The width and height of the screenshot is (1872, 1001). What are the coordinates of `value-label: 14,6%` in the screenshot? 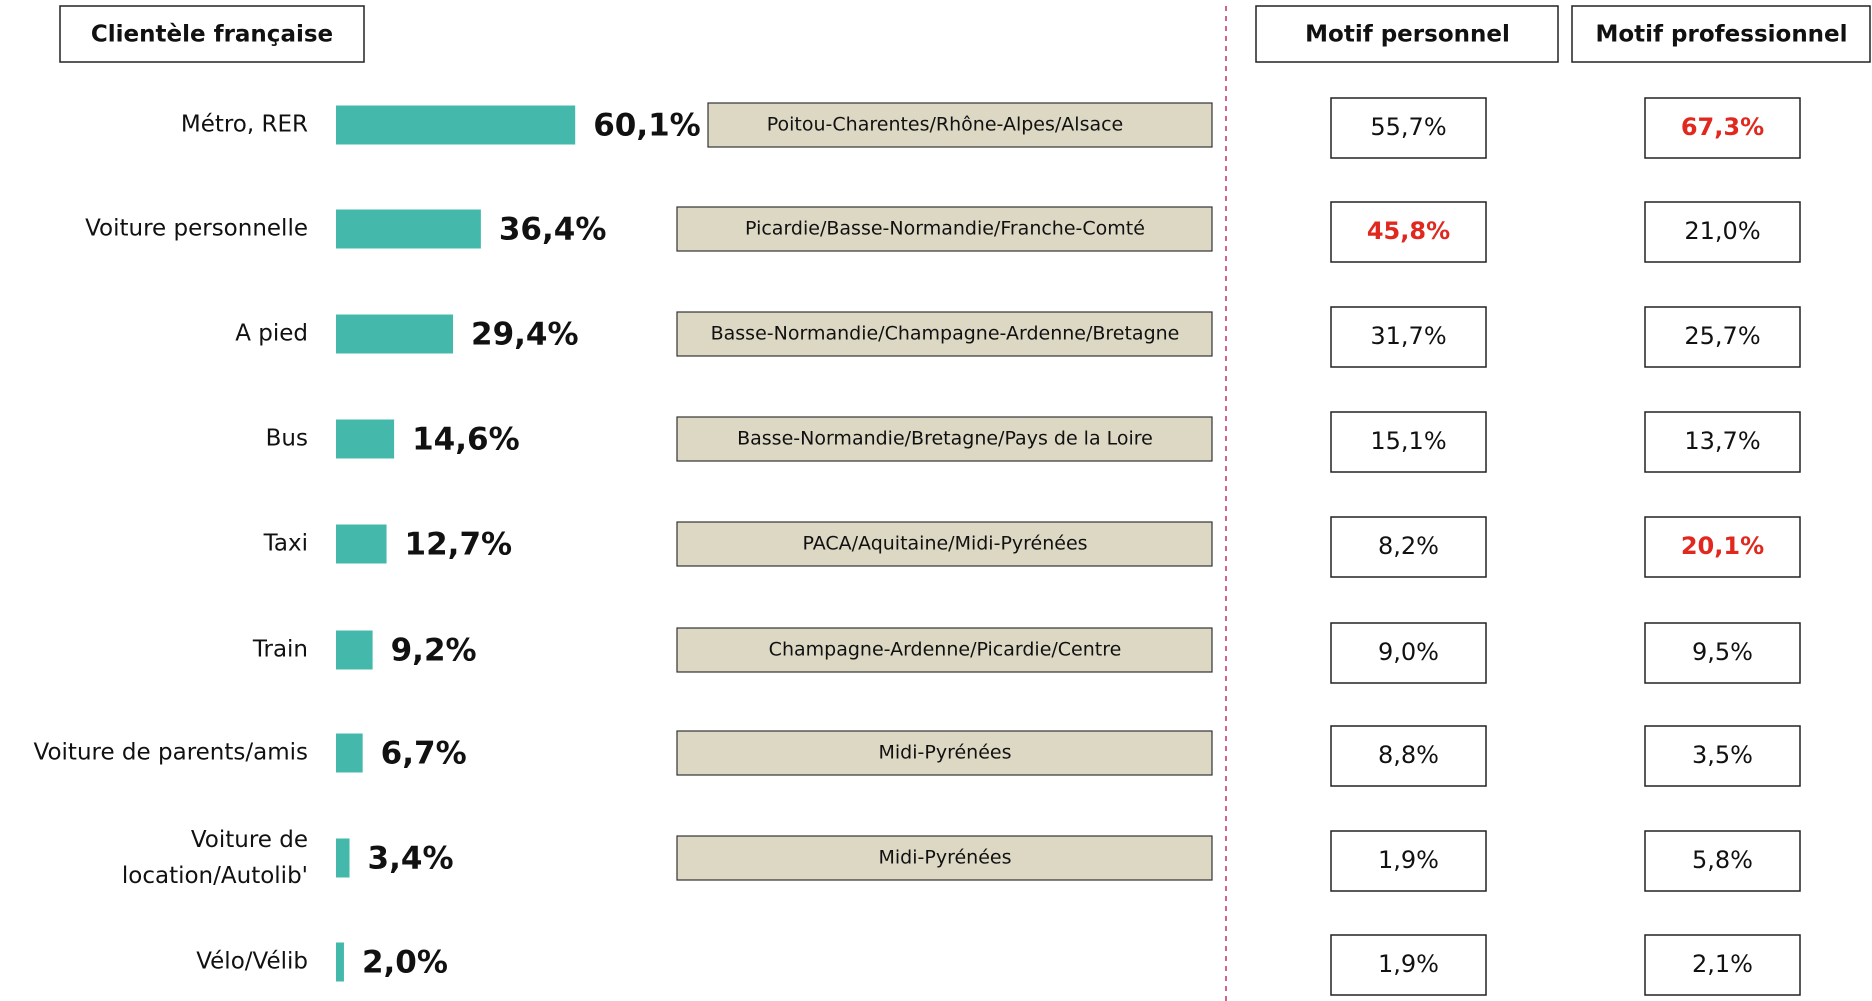 It's located at (466, 440).